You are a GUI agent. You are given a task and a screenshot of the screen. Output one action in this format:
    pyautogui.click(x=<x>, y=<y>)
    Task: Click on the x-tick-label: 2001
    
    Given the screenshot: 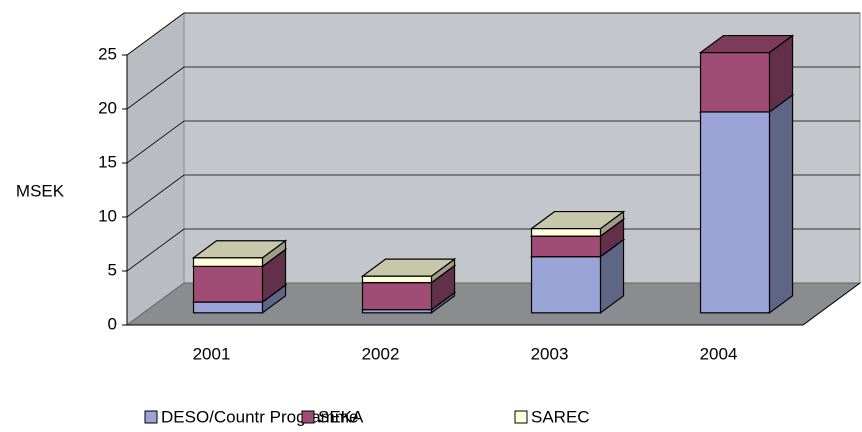 What is the action you would take?
    pyautogui.click(x=212, y=353)
    